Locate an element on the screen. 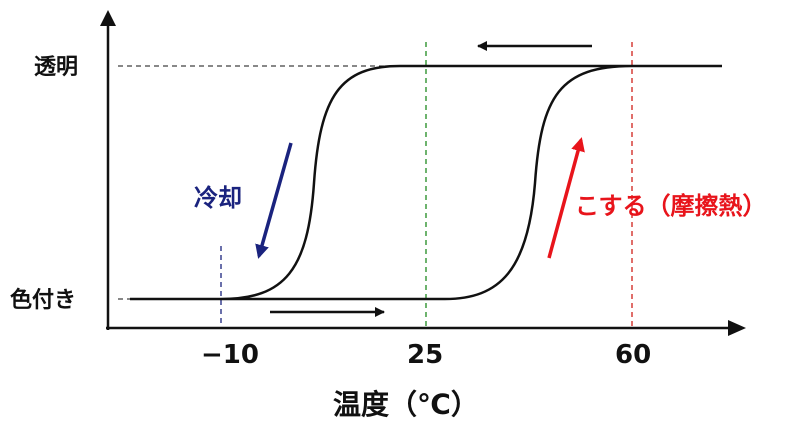 The width and height of the screenshot is (800, 429). y-label-transparent: 透明 is located at coordinates (56, 67).